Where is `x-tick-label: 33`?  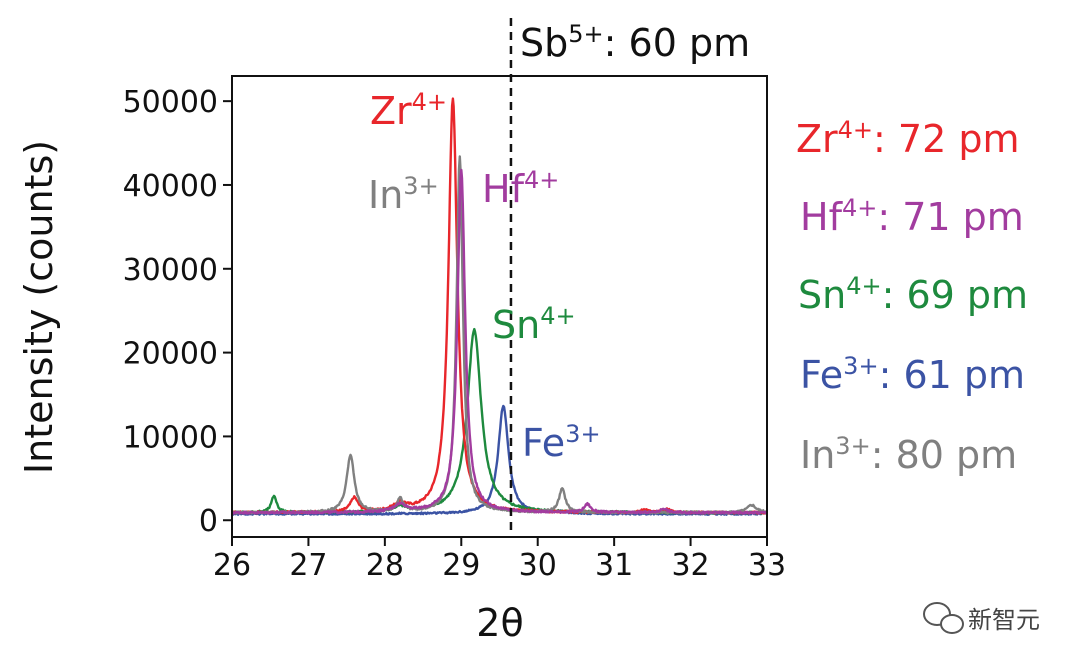
x-tick-label: 33 is located at coordinates (767, 565).